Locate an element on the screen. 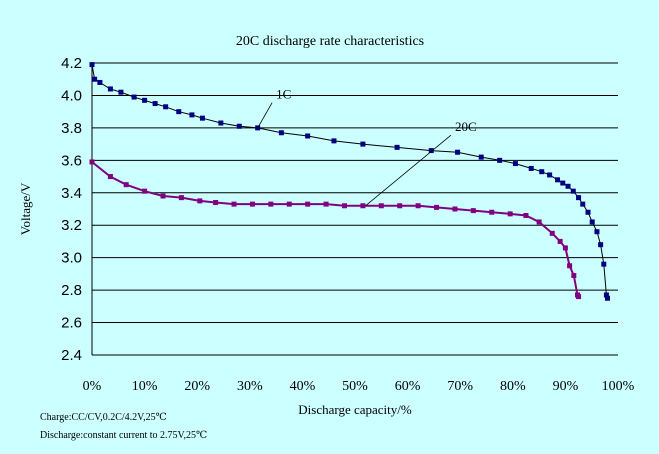  x-tick-label: 30% is located at coordinates (250, 386).